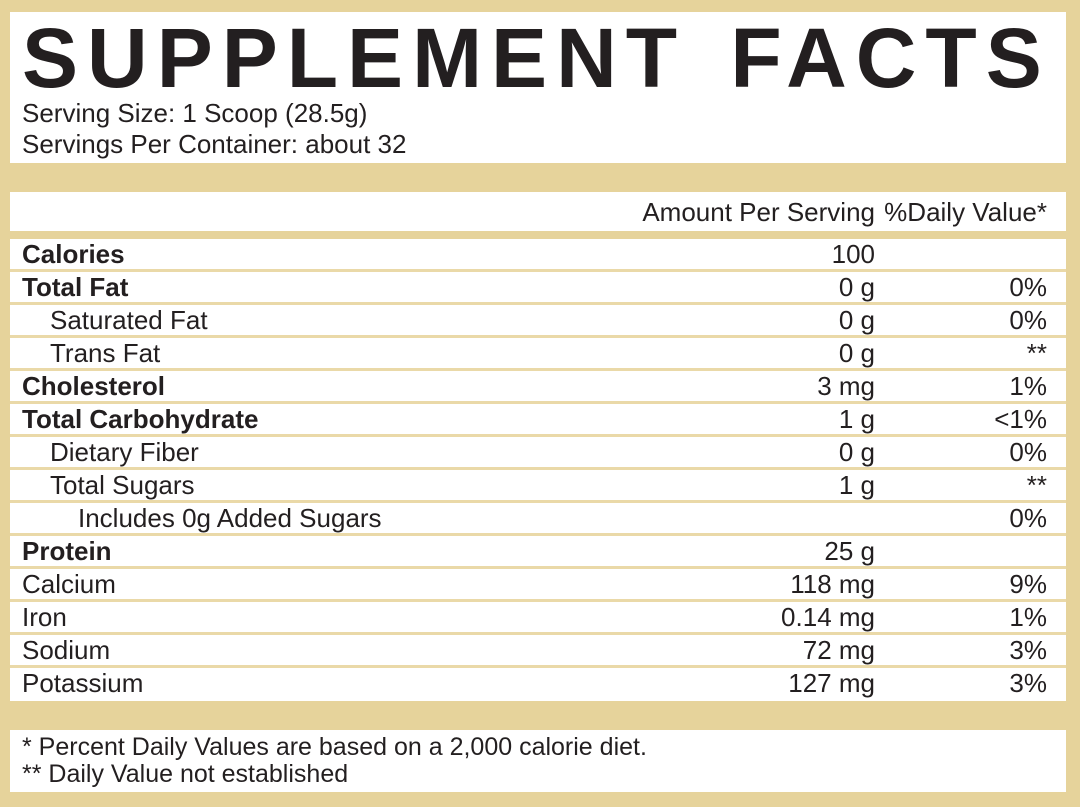 The width and height of the screenshot is (1080, 807). I want to click on nutrient-row: Sodium 72 mg 3%, so click(538, 651).